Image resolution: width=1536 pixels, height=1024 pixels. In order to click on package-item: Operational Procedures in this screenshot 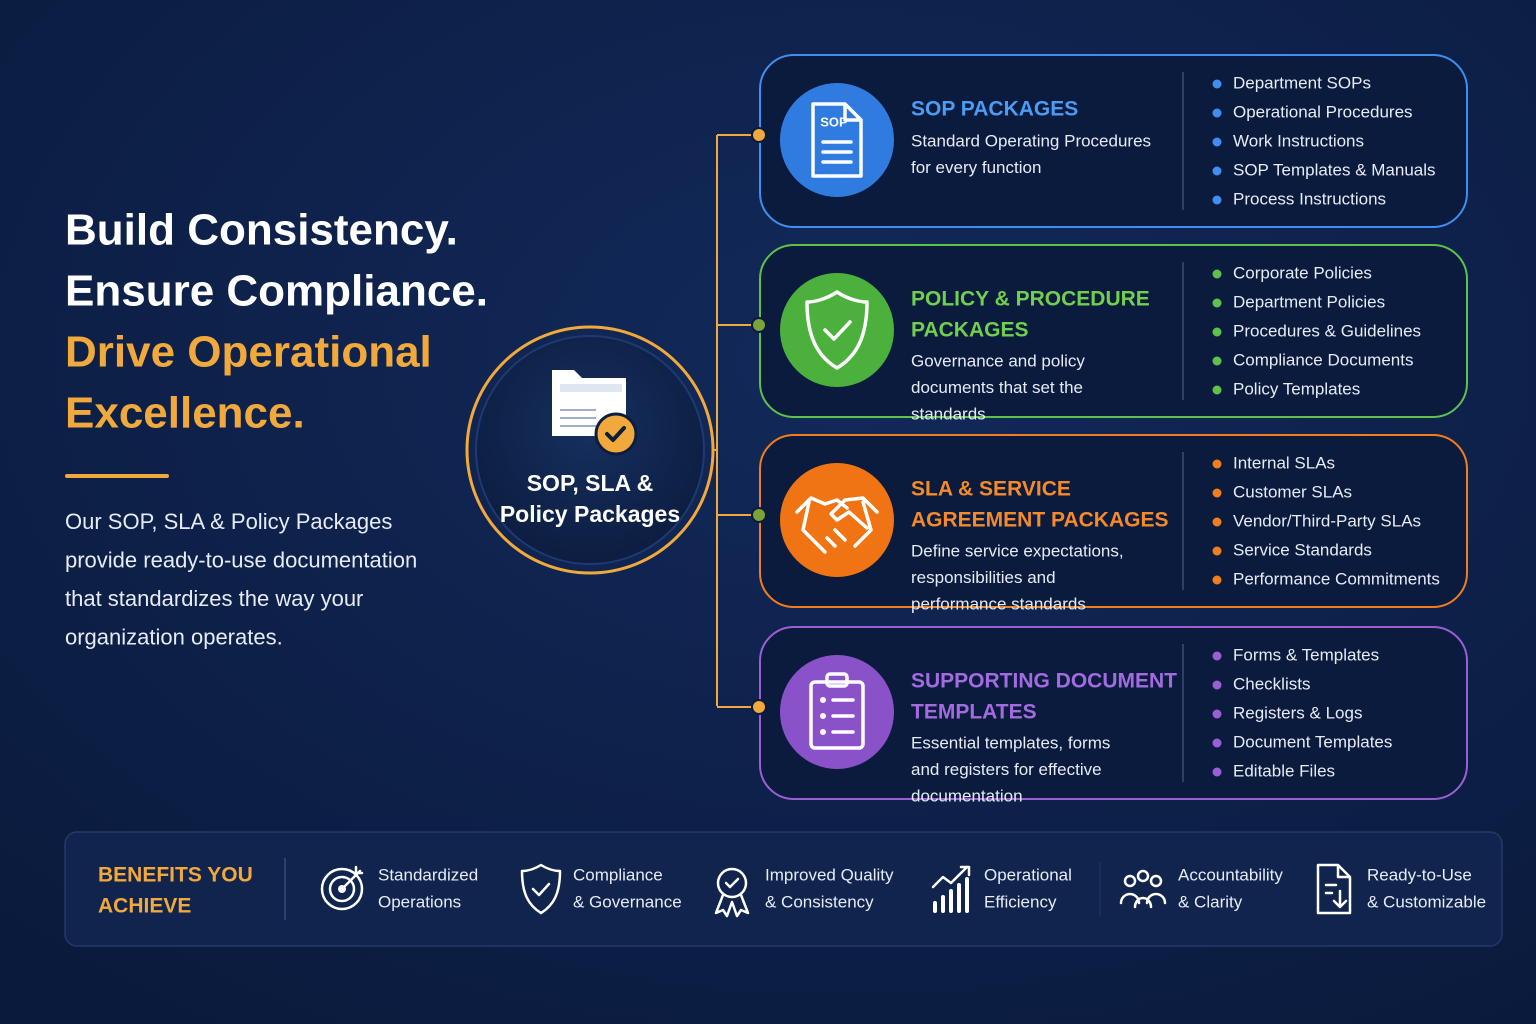, I will do `click(1323, 111)`.